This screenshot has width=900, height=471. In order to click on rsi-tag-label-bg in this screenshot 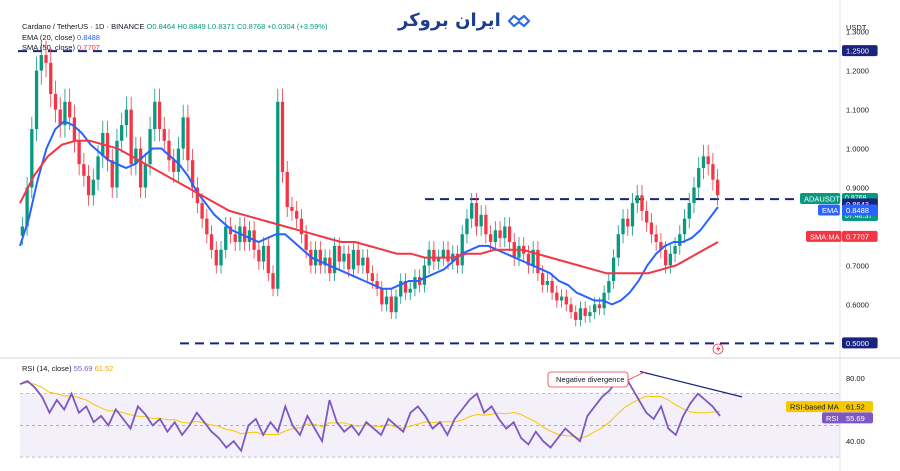, I will do `click(833, 418)`.